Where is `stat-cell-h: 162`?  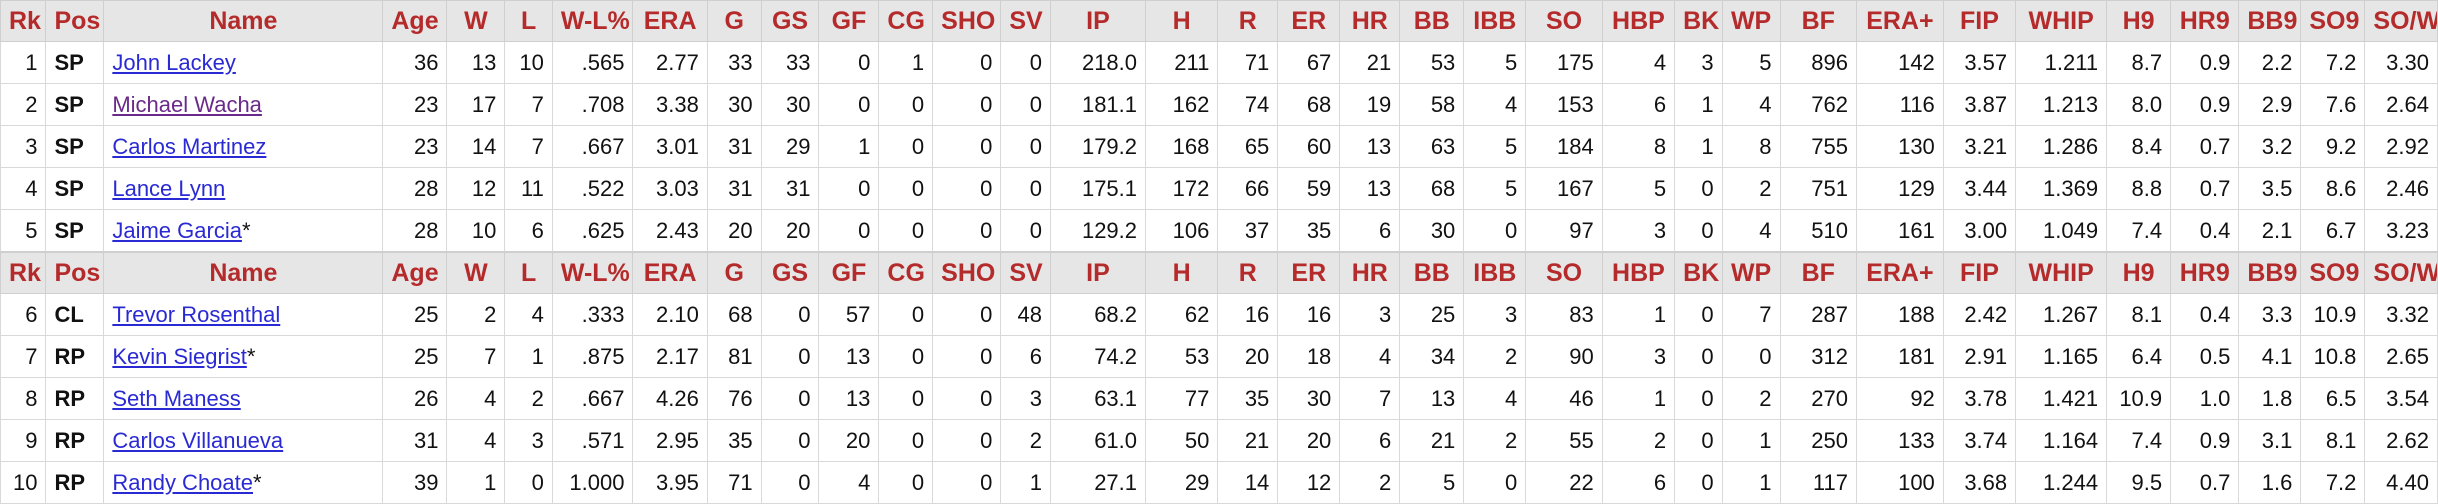
stat-cell-h: 162 is located at coordinates (1182, 104).